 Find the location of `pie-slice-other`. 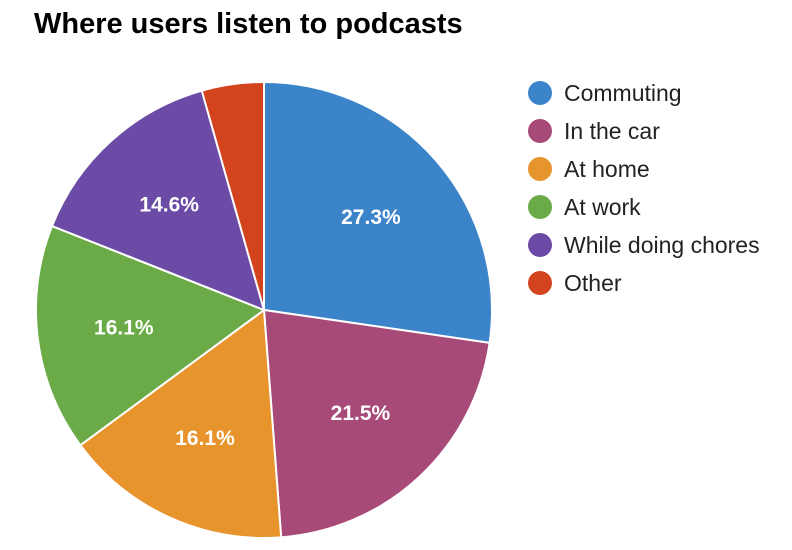

pie-slice-other is located at coordinates (232, 196).